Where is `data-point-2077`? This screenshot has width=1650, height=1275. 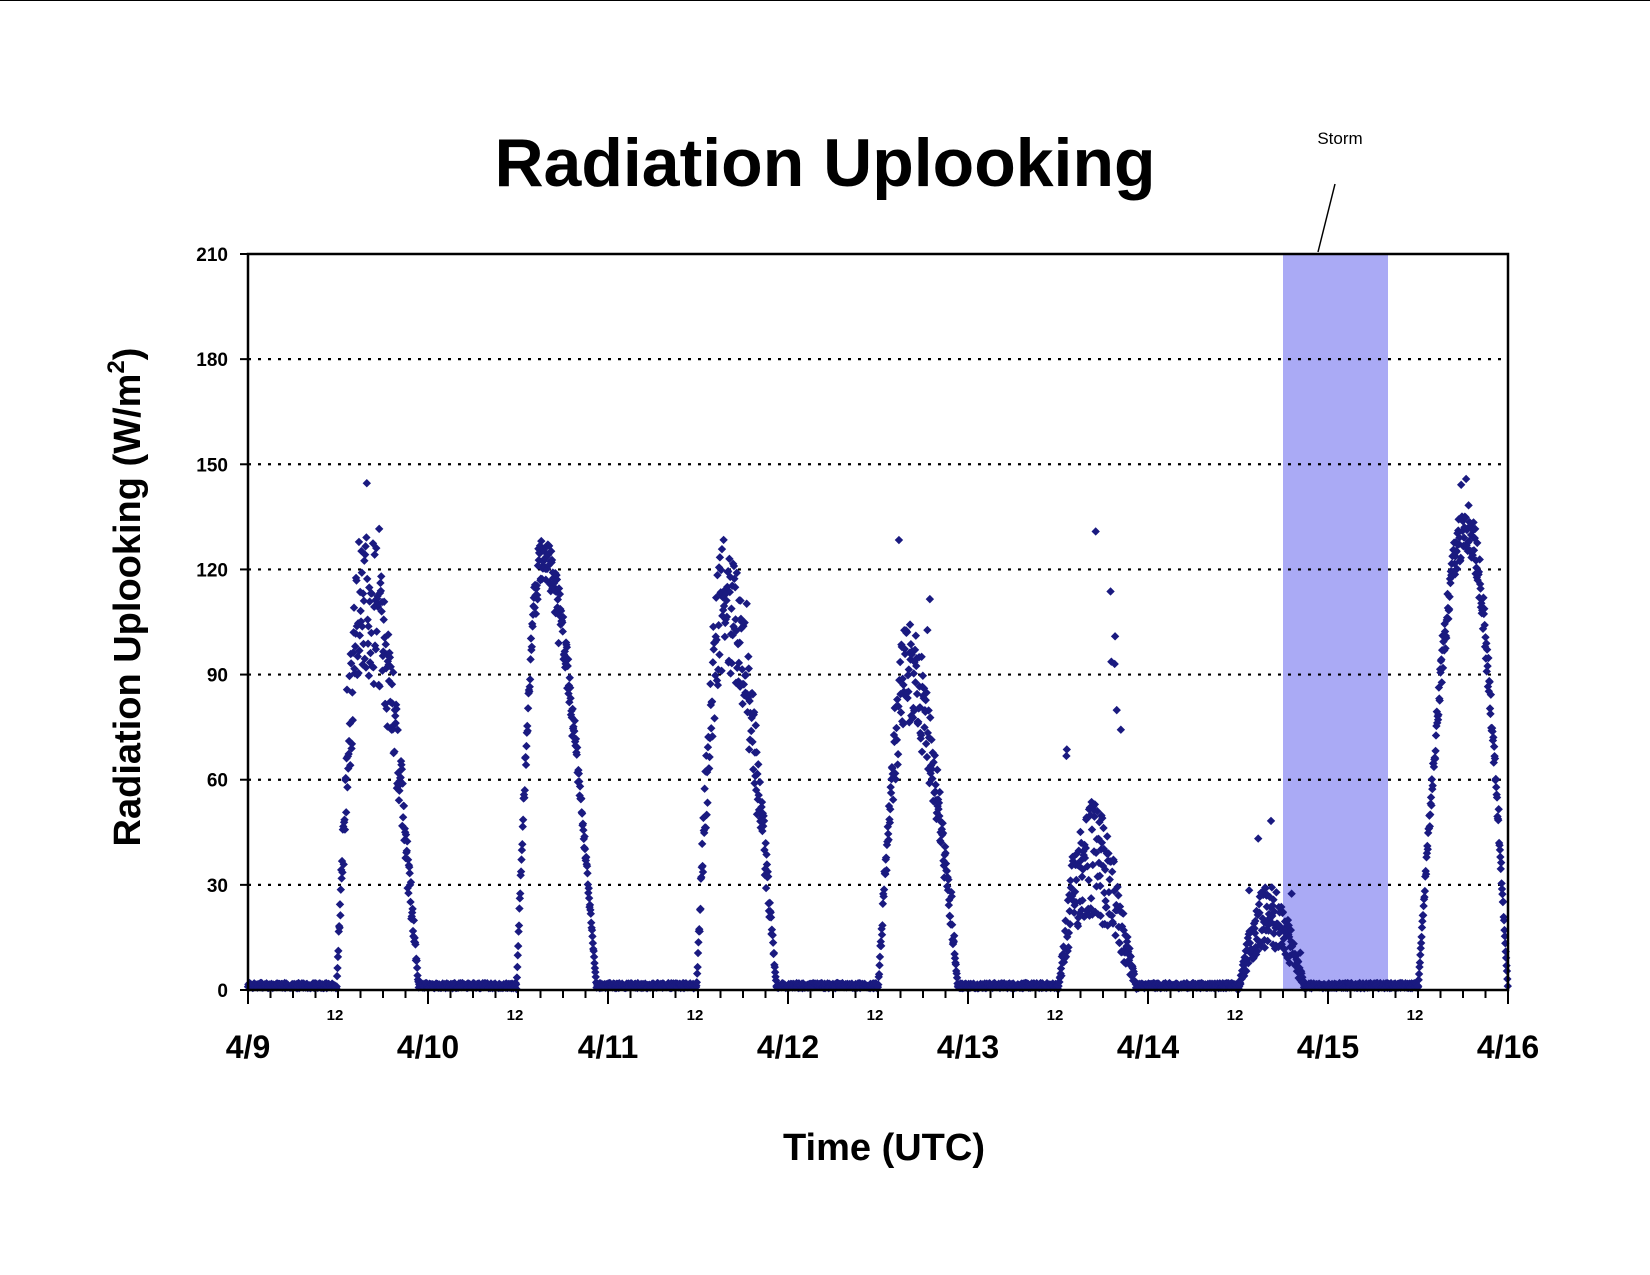
data-point-2077 is located at coordinates (1104, 924).